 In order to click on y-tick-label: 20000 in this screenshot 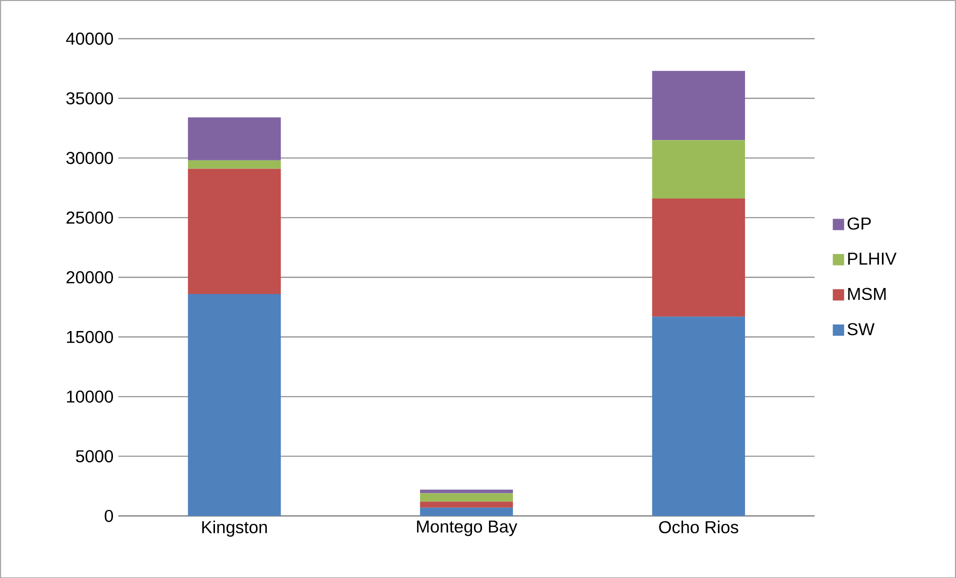, I will do `click(89, 277)`.